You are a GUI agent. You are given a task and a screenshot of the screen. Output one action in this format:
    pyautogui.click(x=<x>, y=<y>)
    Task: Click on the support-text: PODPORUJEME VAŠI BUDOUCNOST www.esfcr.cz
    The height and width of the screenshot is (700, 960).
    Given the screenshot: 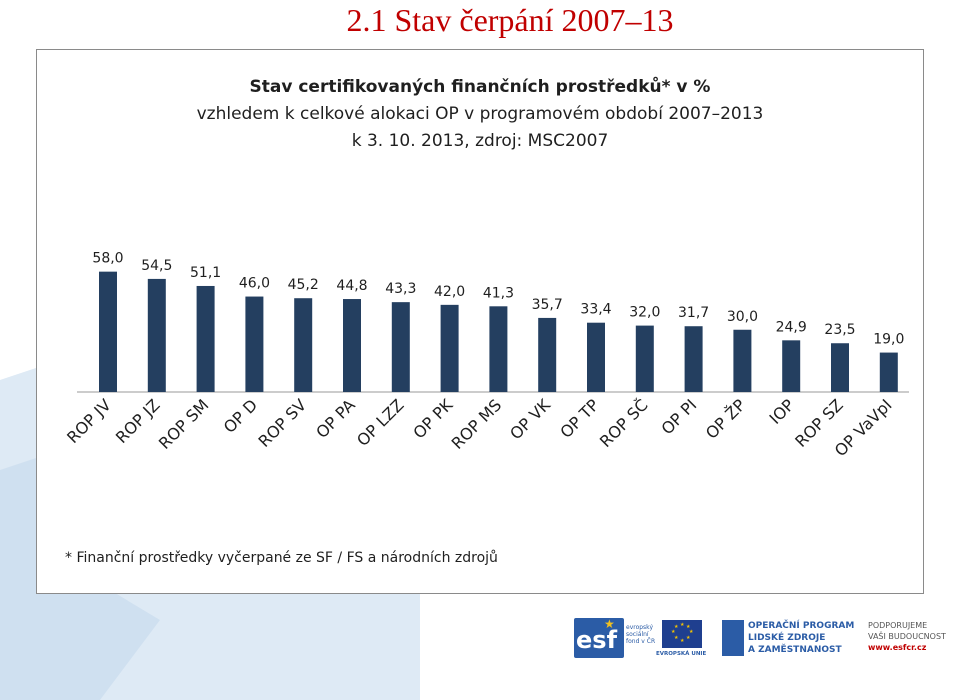 What is the action you would take?
    pyautogui.click(x=907, y=636)
    